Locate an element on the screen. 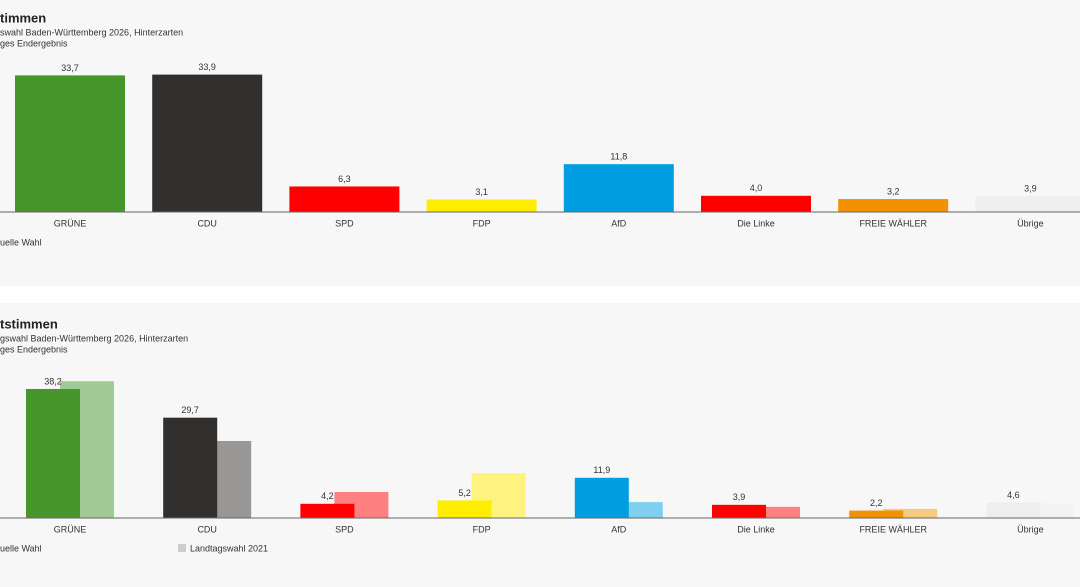 This screenshot has width=1080, height=587. legend-swatch is located at coordinates (182, 548).